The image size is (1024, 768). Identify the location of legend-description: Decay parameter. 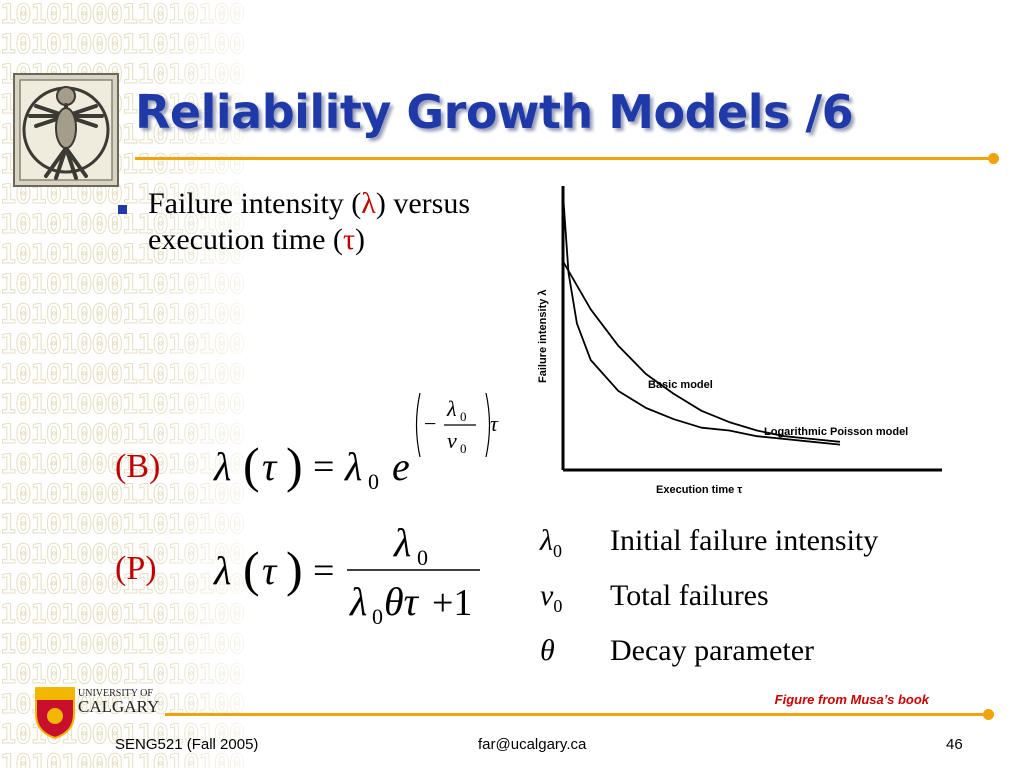
(712, 650).